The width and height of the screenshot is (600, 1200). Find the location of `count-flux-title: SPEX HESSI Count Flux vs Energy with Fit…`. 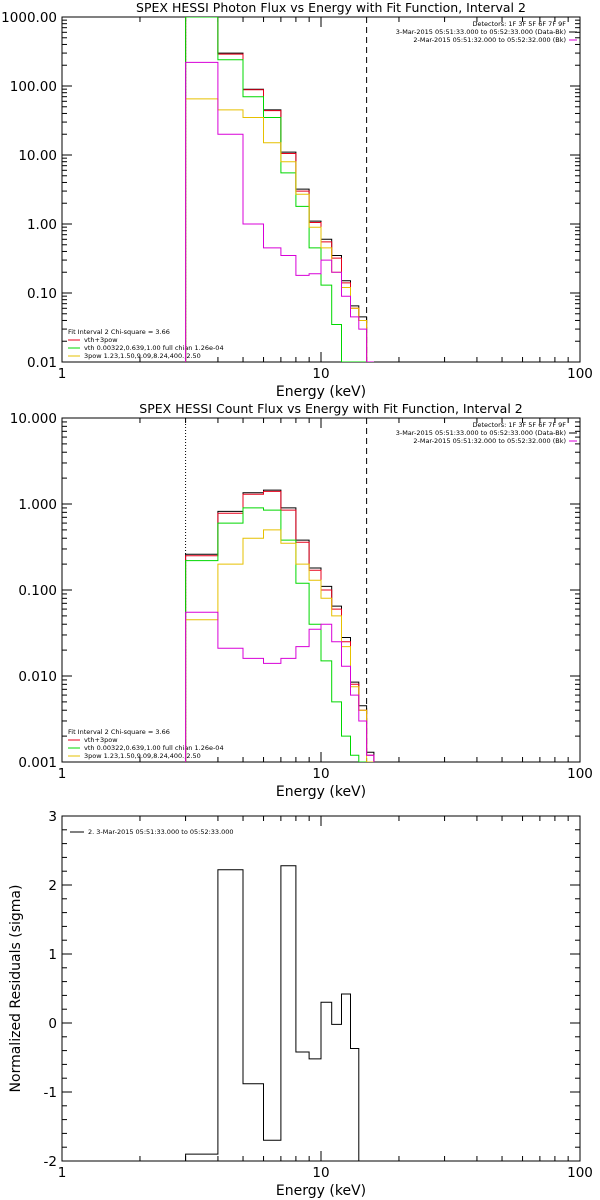

count-flux-title: SPEX HESSI Count Flux vs Energy with Fit… is located at coordinates (330, 408).